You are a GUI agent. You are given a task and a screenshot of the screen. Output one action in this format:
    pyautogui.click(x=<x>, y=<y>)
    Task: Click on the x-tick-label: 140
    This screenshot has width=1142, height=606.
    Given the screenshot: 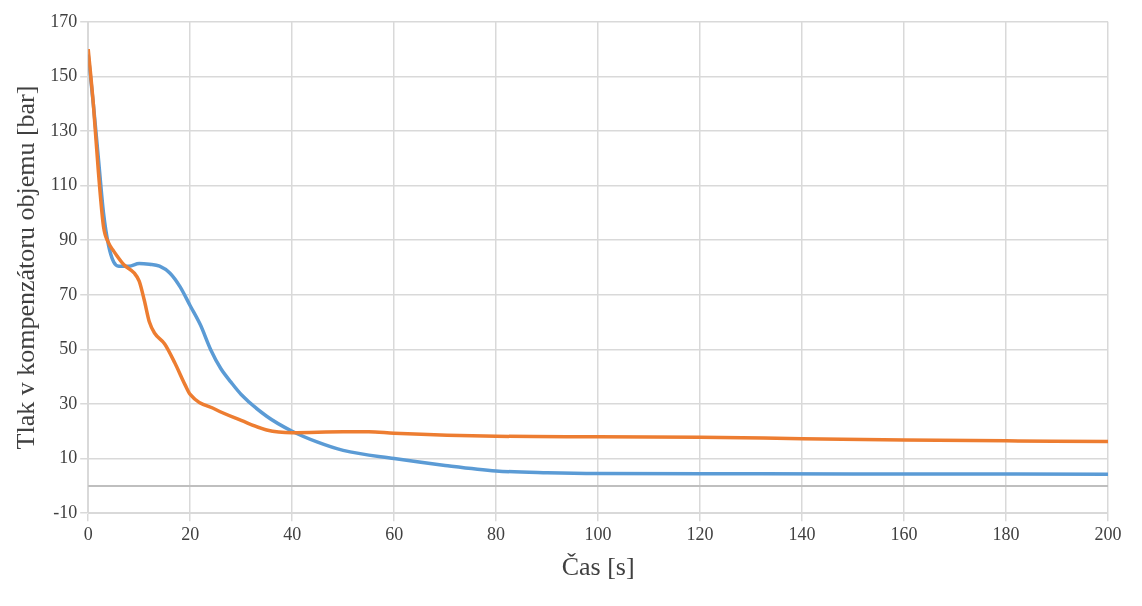 What is the action you would take?
    pyautogui.click(x=802, y=533)
    